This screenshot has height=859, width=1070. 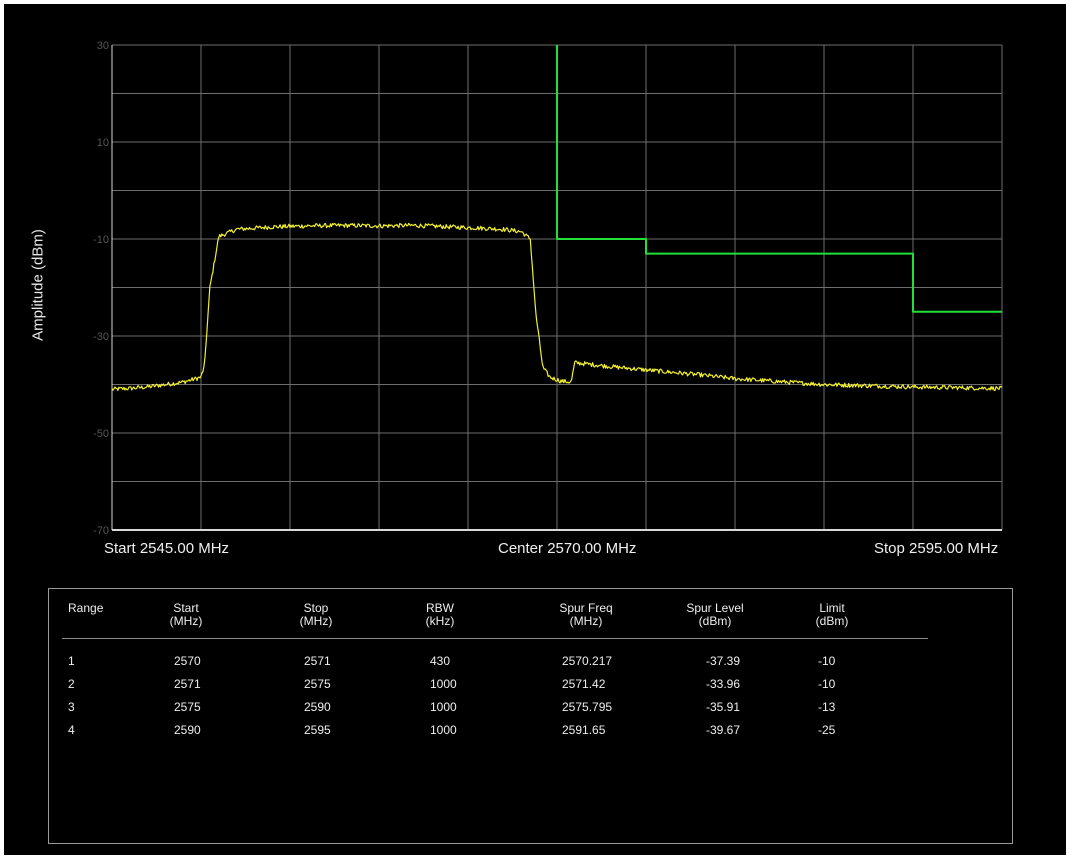 What do you see at coordinates (86, 608) in the screenshot?
I see `column-header: Range` at bounding box center [86, 608].